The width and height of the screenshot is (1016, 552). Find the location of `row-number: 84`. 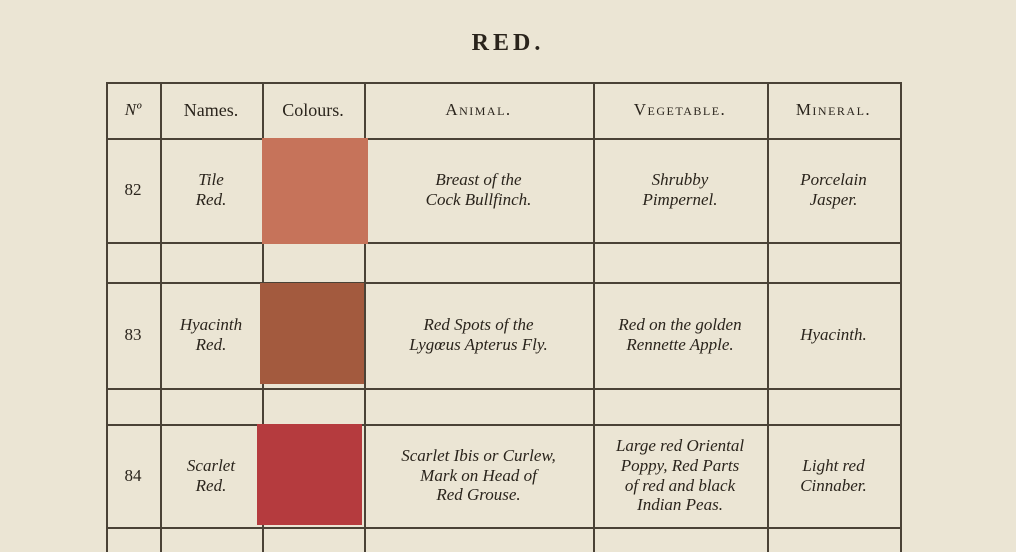

row-number: 84 is located at coordinates (133, 475).